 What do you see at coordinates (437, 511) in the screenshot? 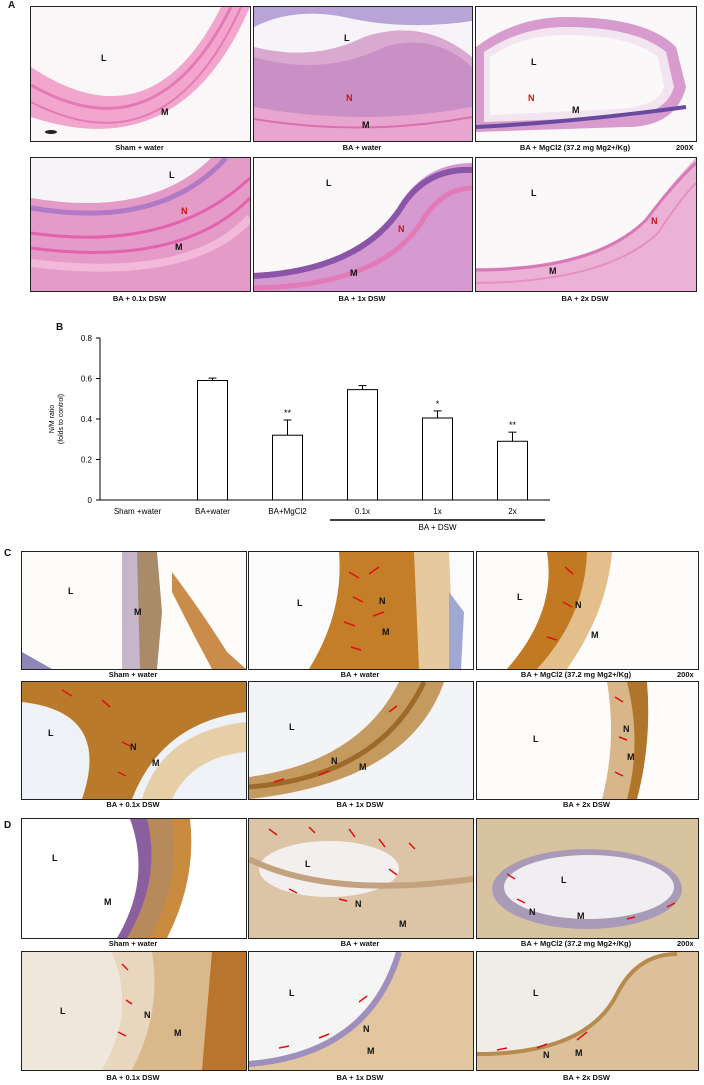
I see `x-tick-label: 1x` at bounding box center [437, 511].